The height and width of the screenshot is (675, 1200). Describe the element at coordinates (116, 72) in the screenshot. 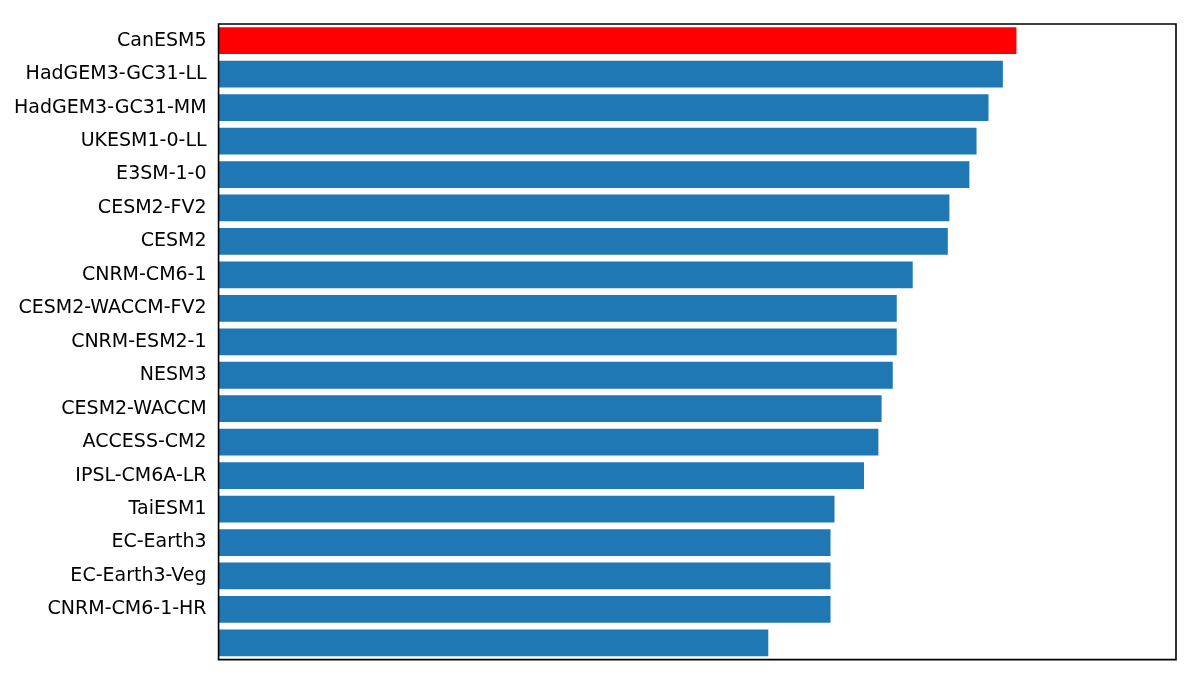

I see `y-tick-label: HadGEM3-GC31-LL` at that location.